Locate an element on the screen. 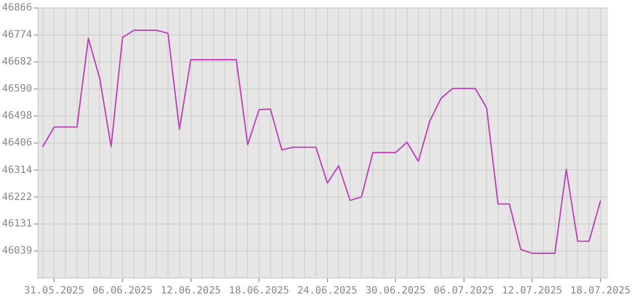 The image size is (640, 300). y-tick-label: 46222 is located at coordinates (17, 197).